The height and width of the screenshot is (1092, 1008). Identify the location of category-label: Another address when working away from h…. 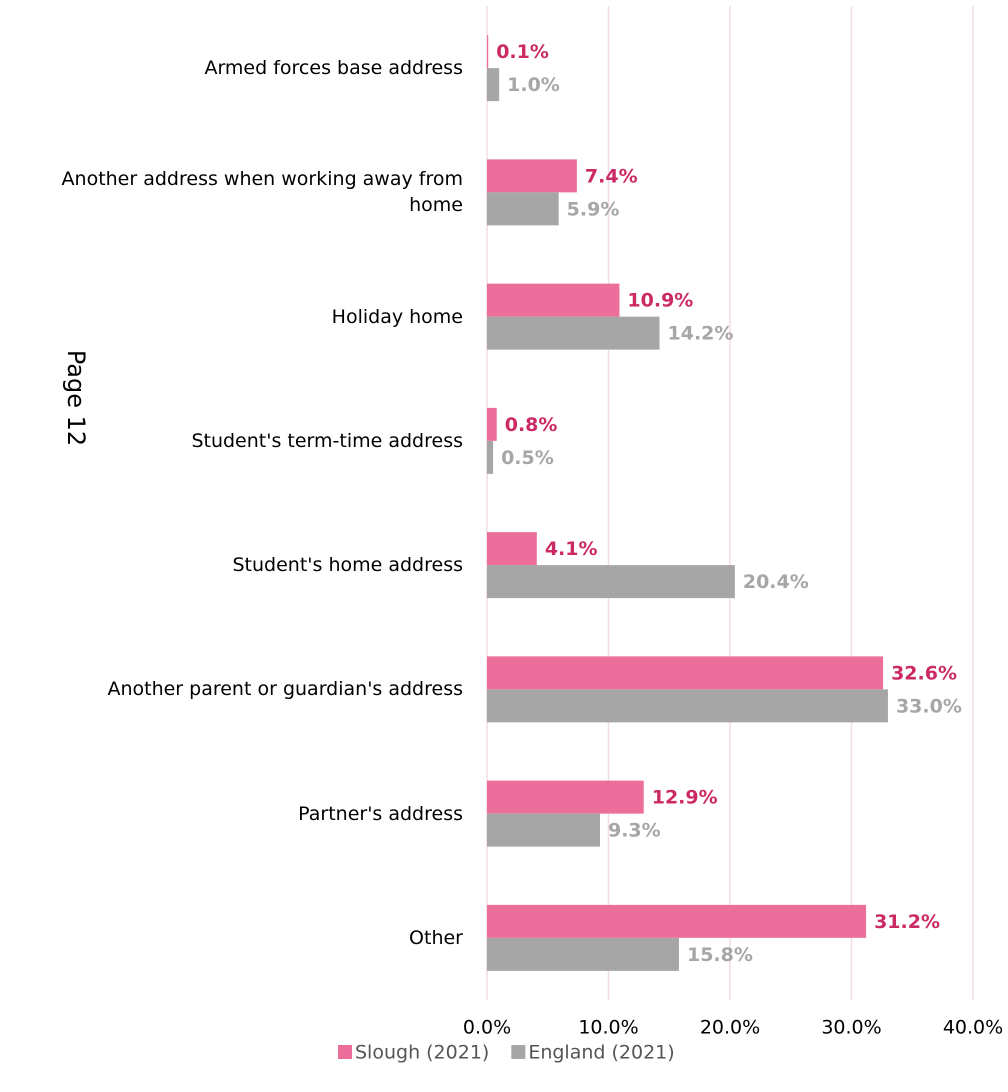
(262, 192).